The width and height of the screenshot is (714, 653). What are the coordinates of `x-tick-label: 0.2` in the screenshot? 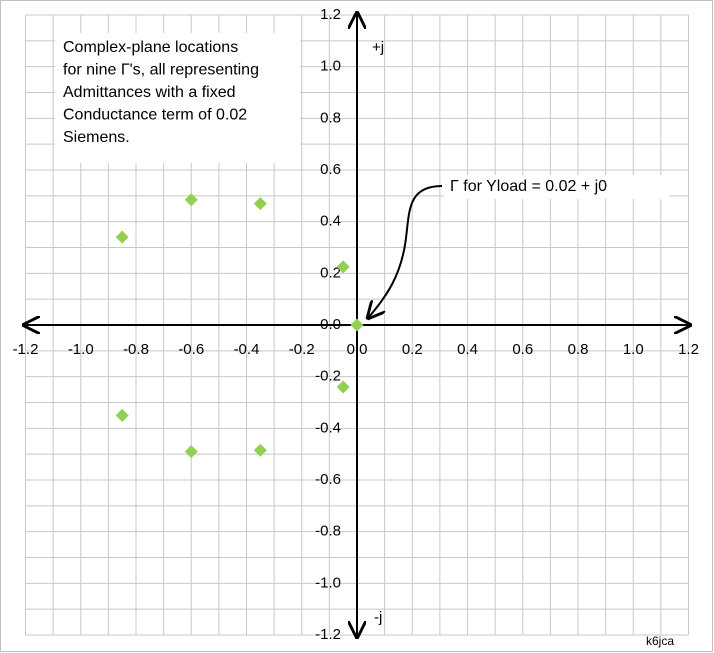 It's located at (412, 349).